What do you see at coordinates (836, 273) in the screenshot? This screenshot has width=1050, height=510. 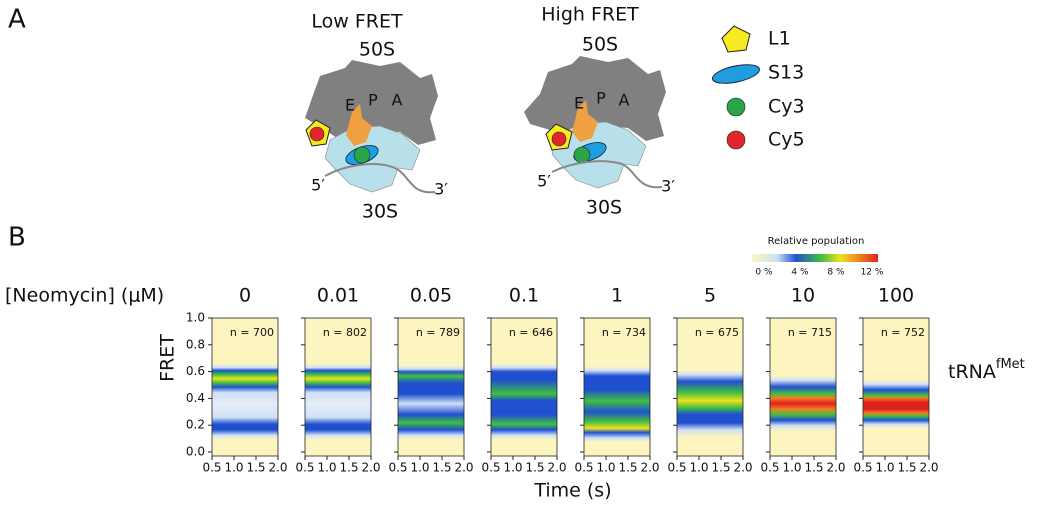 I see `colorbar-tick-label: 8 %` at bounding box center [836, 273].